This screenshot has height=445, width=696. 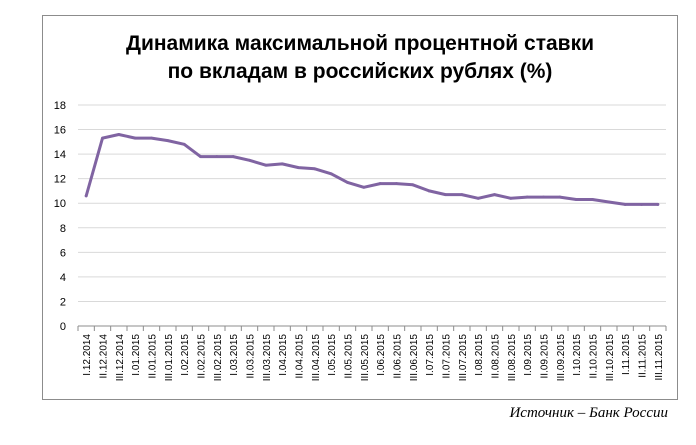 I want to click on x-tick-label: III.01.2015, so click(x=169, y=358).